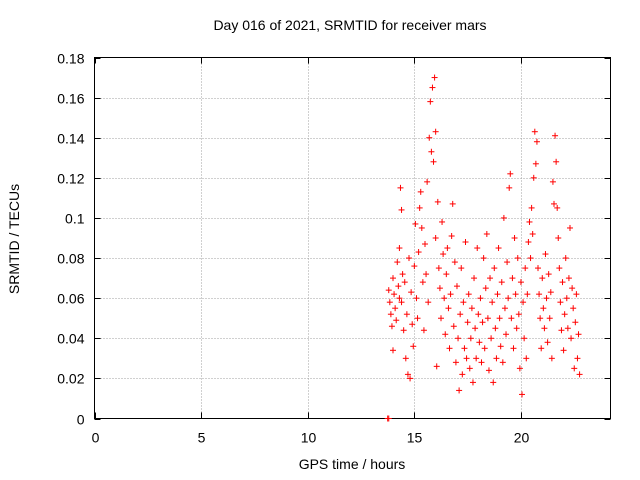 This screenshot has height=480, width=640. Describe the element at coordinates (70, 379) in the screenshot. I see `y-tick-label: 0.02` at that location.